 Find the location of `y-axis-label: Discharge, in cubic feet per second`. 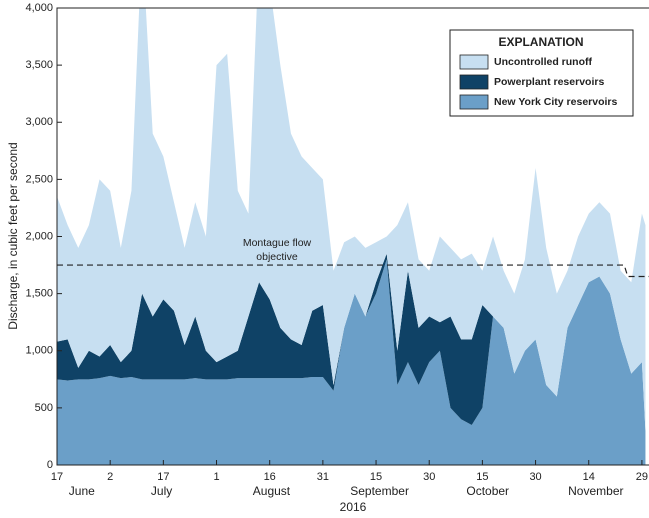

y-axis-label: Discharge, in cubic feet per second is located at coordinates (13, 235).